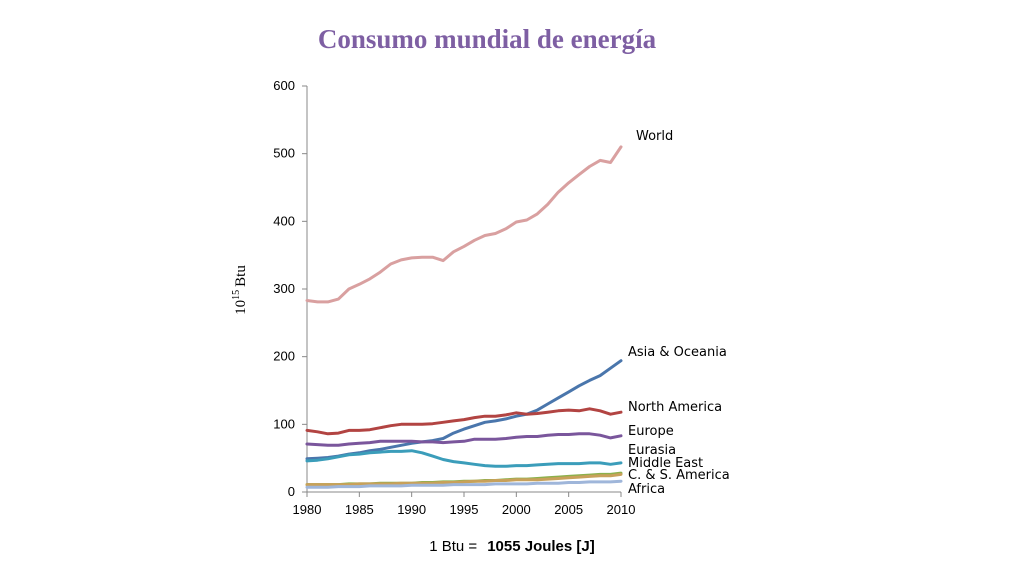 This screenshot has width=1024, height=576. Describe the element at coordinates (665, 463) in the screenshot. I see `series-label-middle-east: Middle East` at that location.